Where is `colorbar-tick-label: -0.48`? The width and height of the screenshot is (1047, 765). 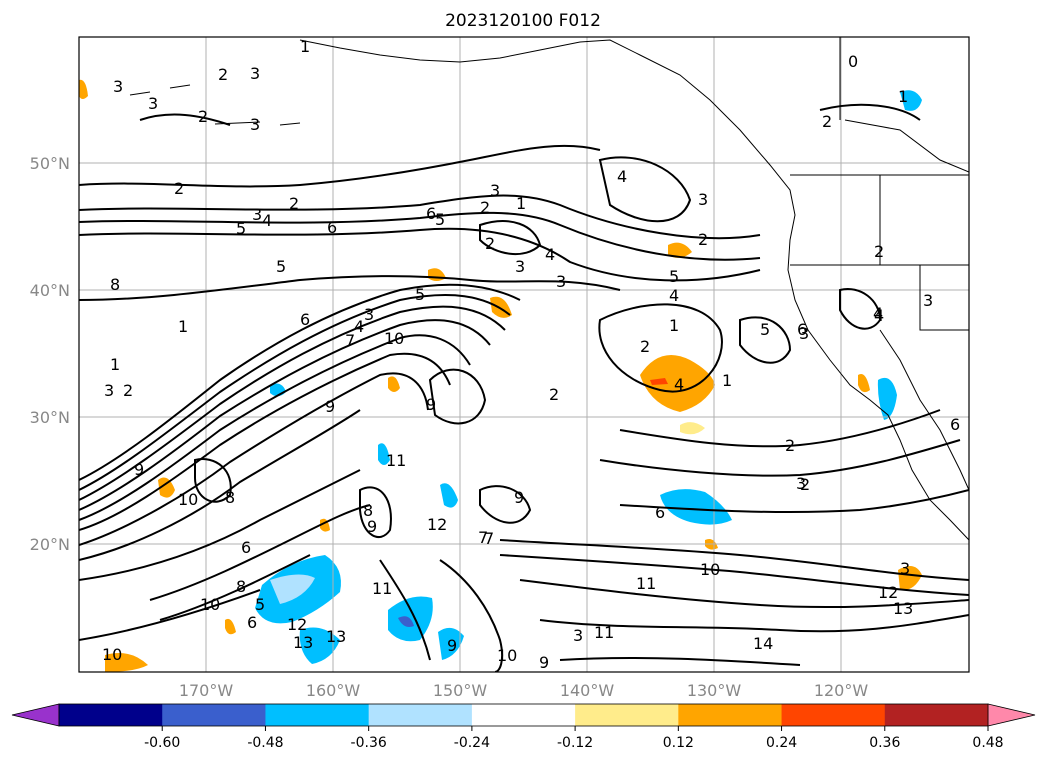
colorbar-tick-label: -0.48 is located at coordinates (265, 743).